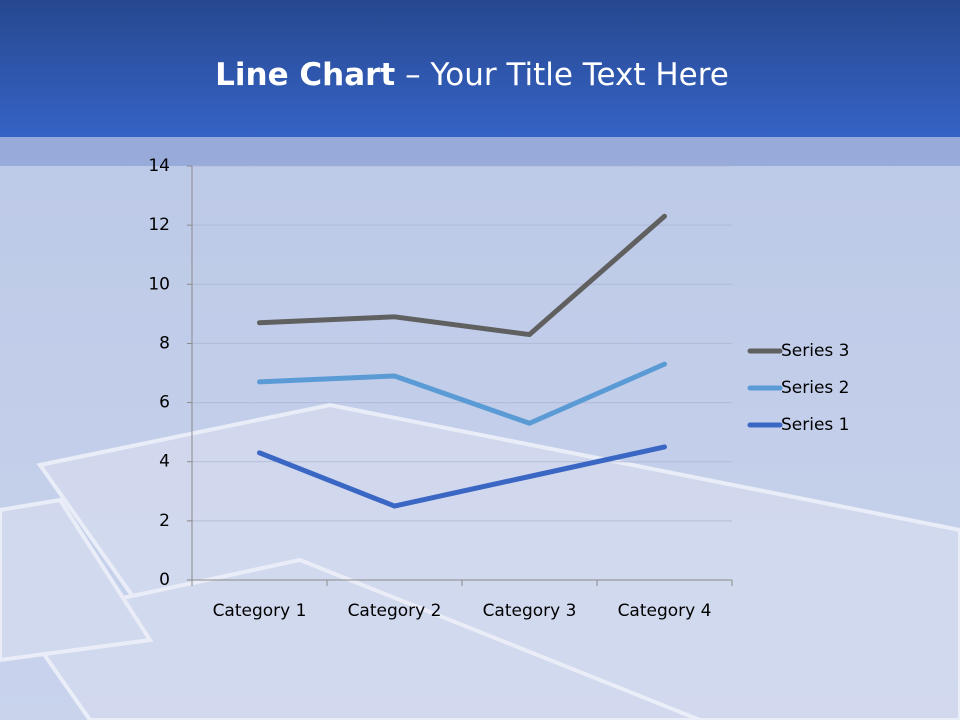 The image size is (960, 720). What do you see at coordinates (567, 75) in the screenshot?
I see `title-rest: – Your Title Text Here` at bounding box center [567, 75].